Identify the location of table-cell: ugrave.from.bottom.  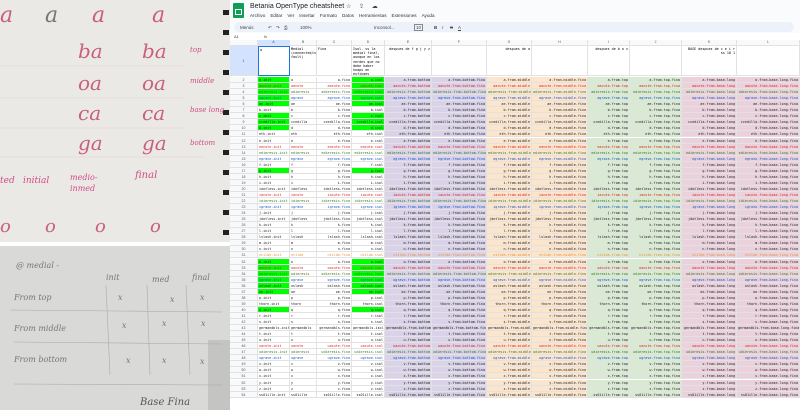
(408, 358).